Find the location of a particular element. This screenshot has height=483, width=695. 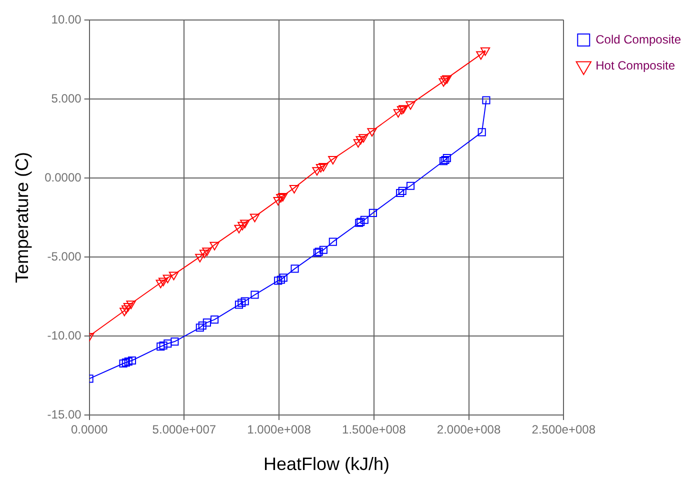

x-axis-title: HeatFlow (kJ/h) is located at coordinates (326, 464).